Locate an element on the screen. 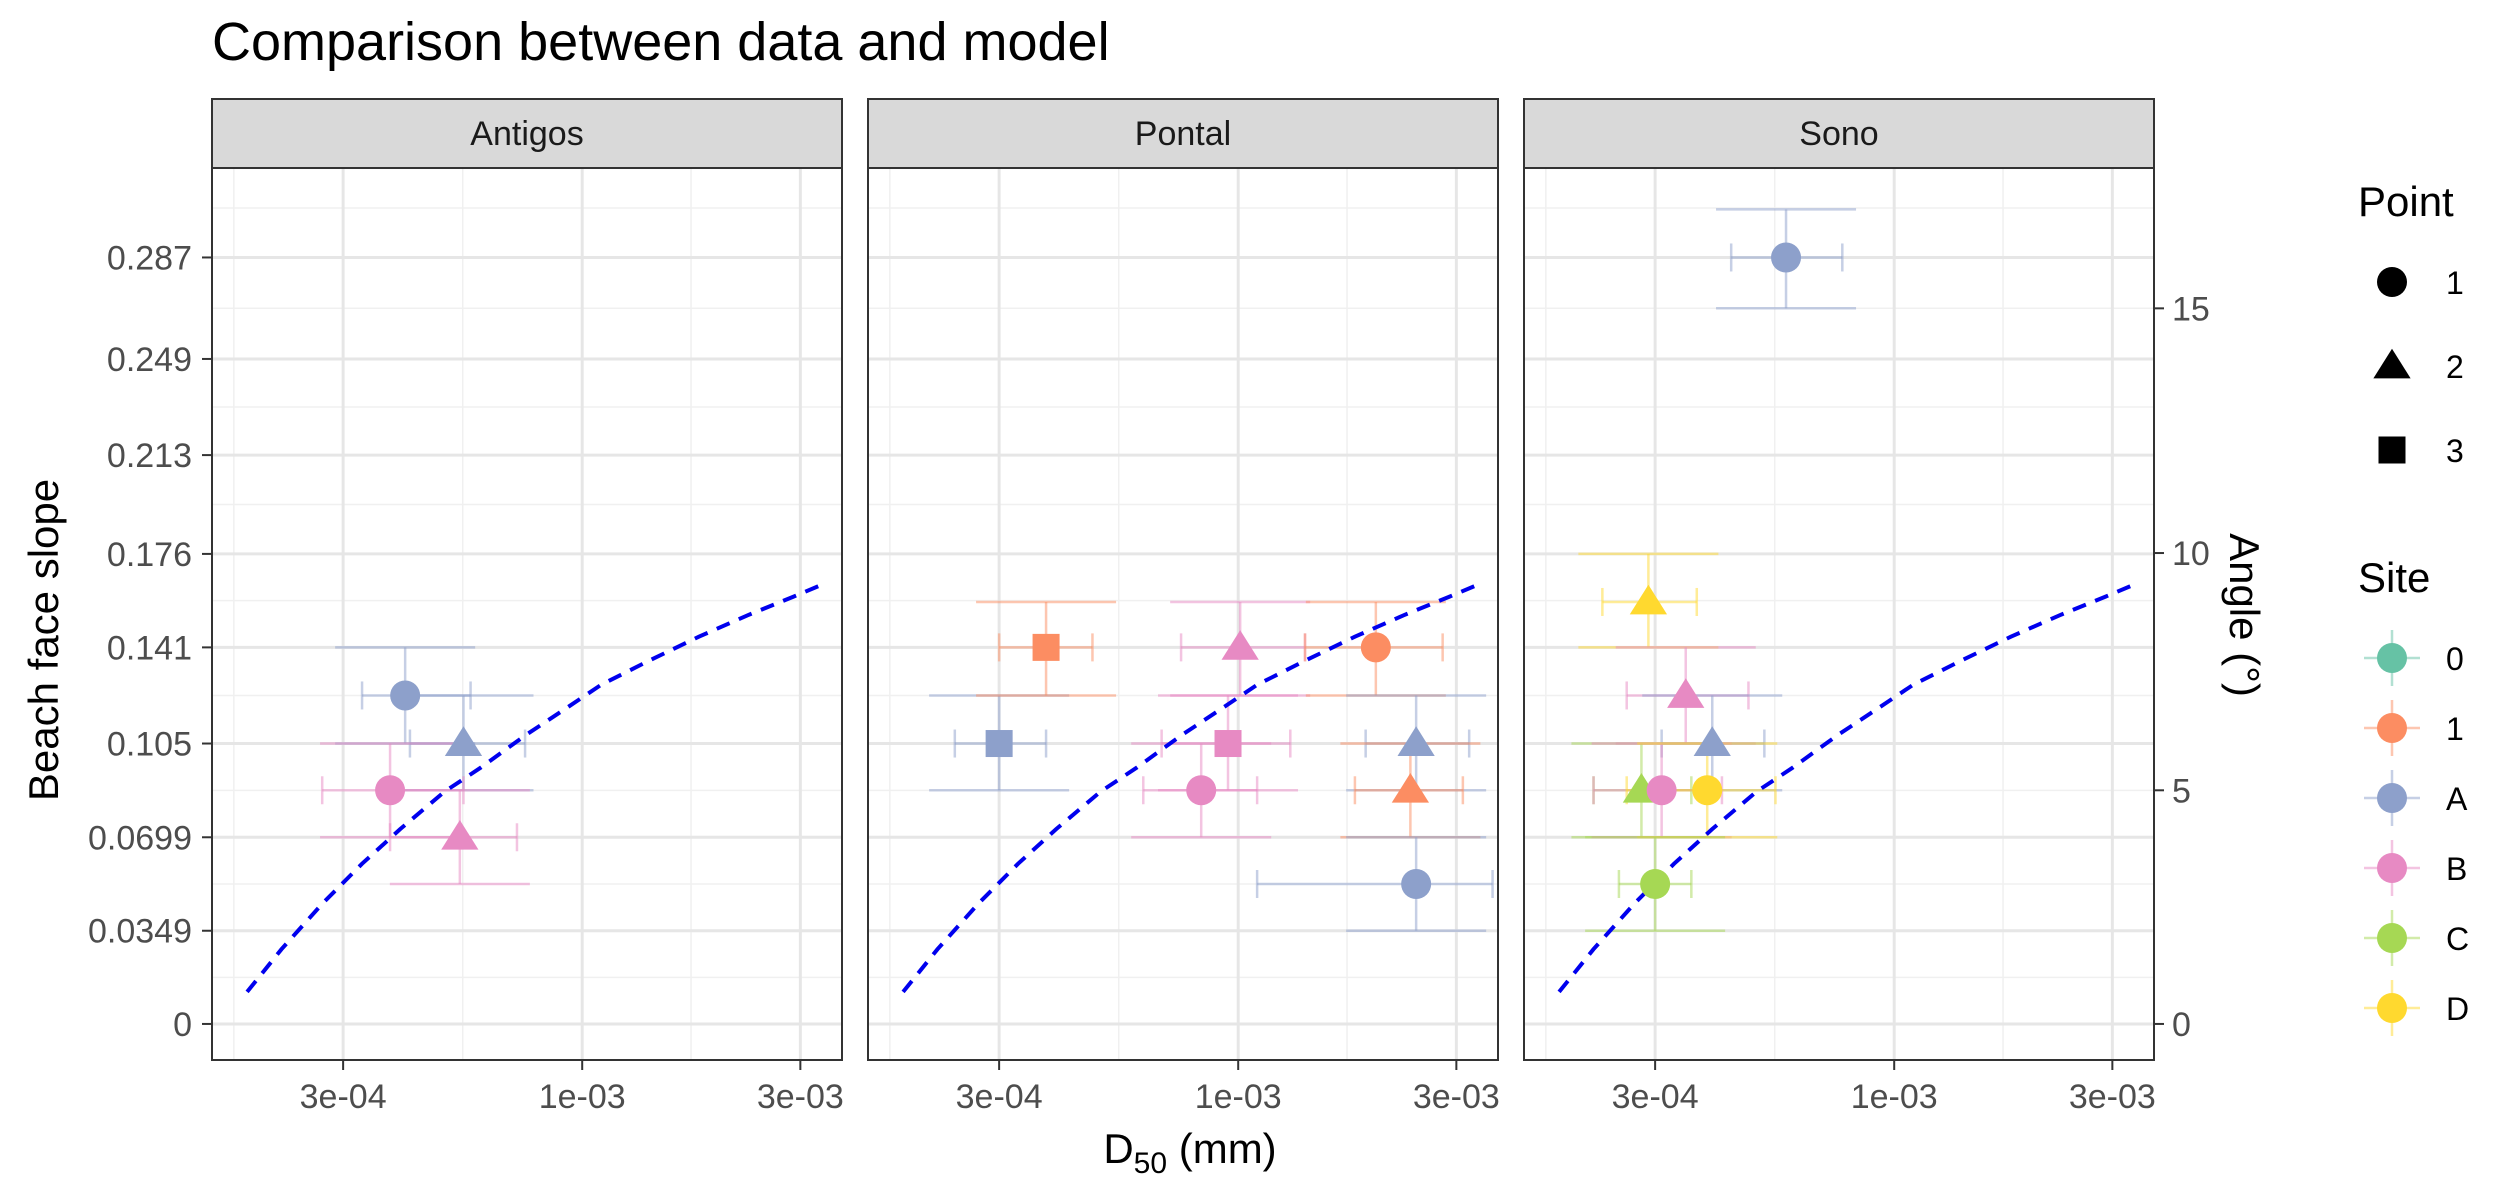  legend-point-item: 3 is located at coordinates (2421, 451).